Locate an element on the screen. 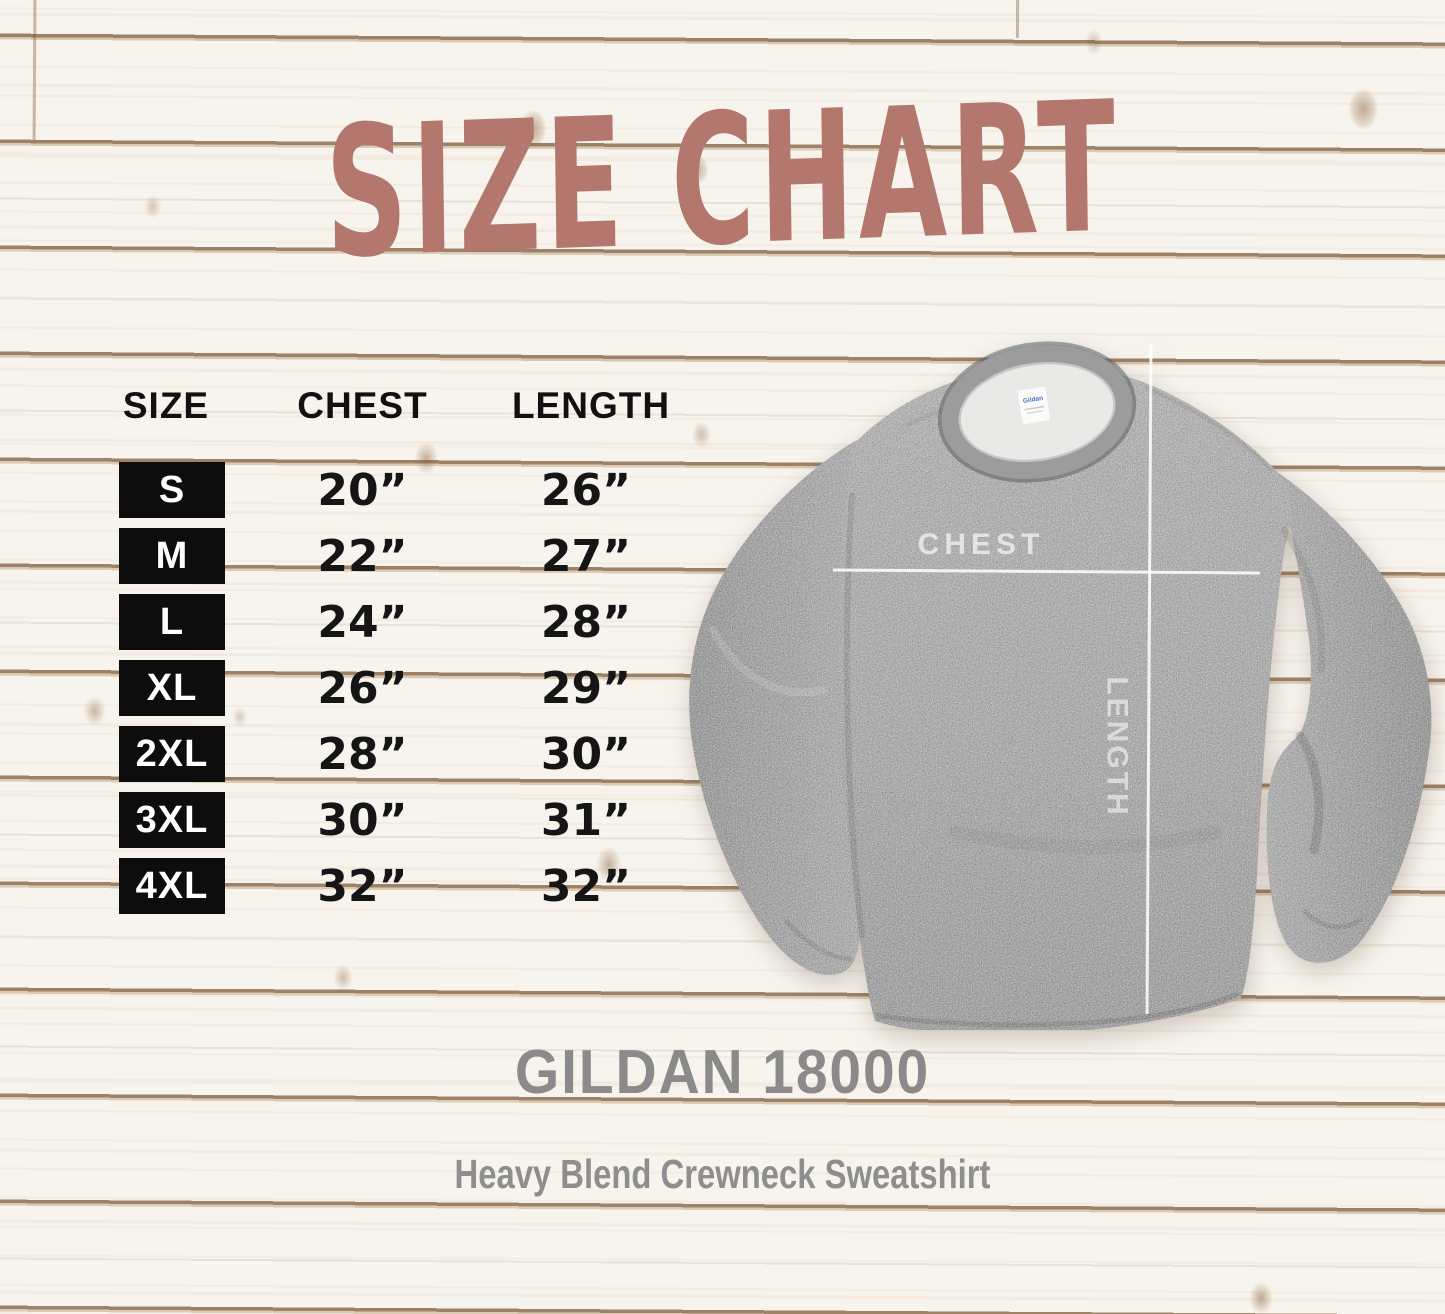  size-label: M is located at coordinates (172, 556).